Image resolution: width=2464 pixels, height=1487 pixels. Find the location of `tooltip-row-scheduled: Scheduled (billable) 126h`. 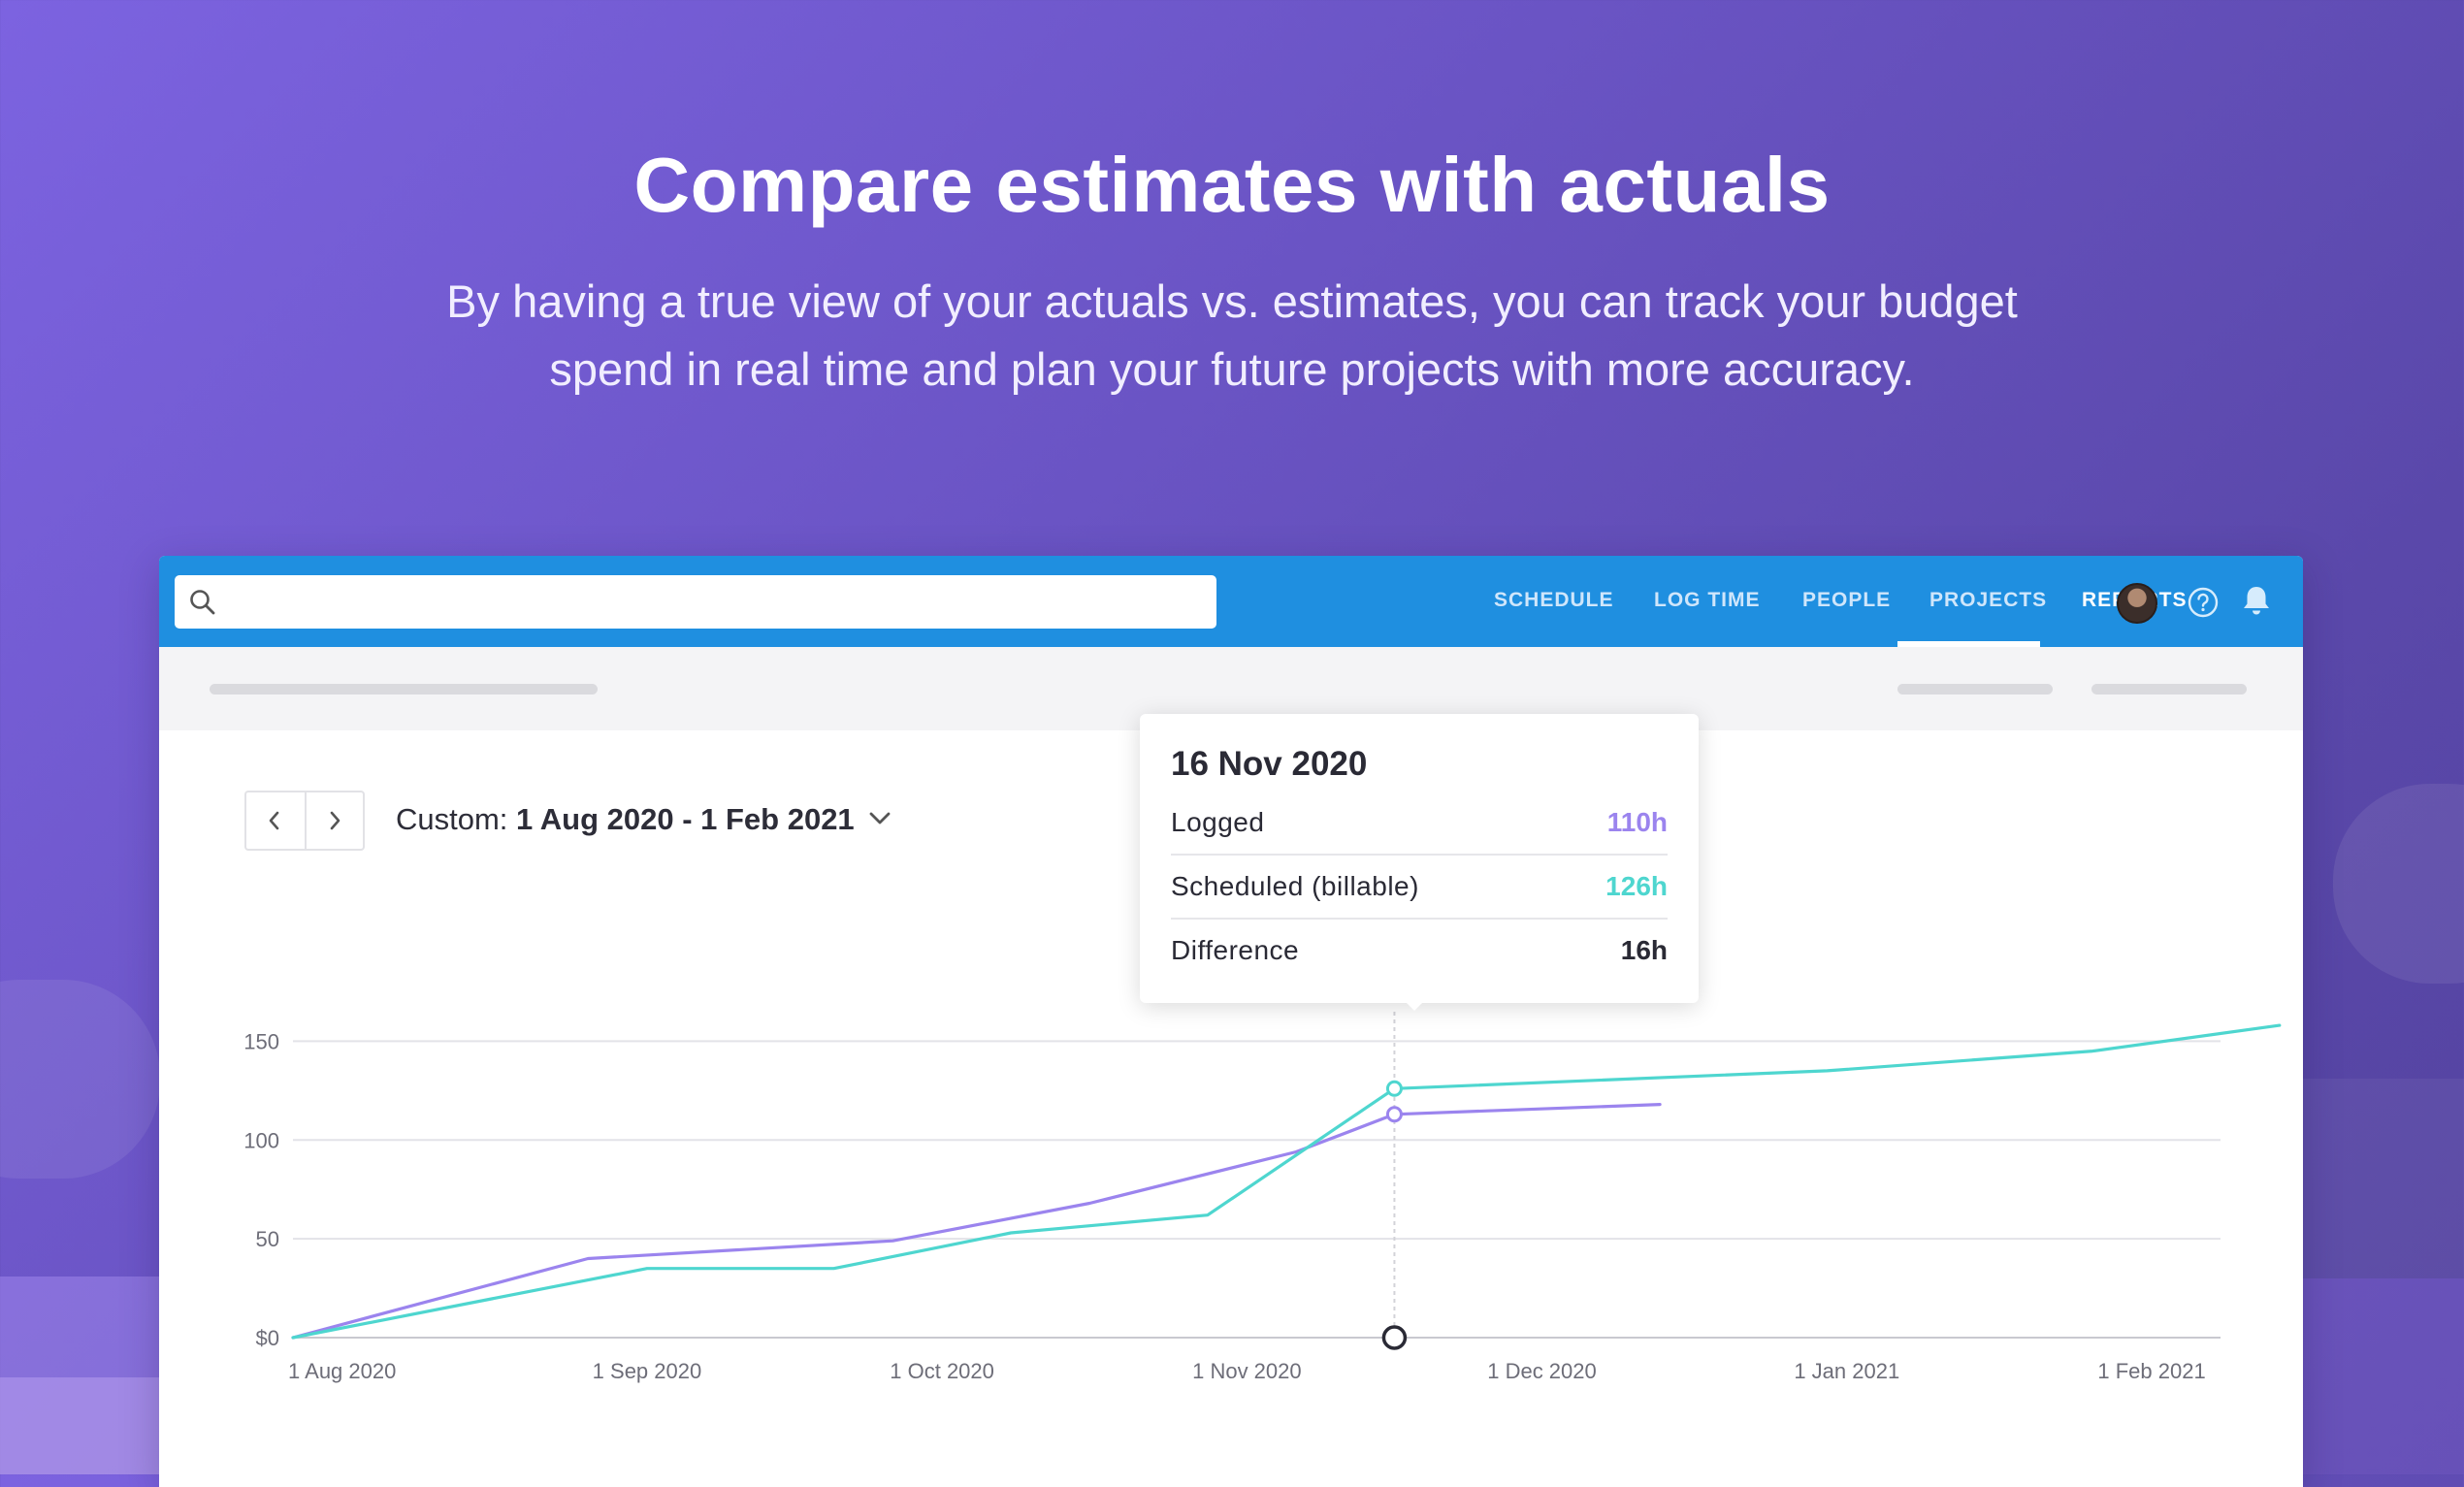

tooltip-row-scheduled: Scheduled (billable) 126h is located at coordinates (1420, 887).